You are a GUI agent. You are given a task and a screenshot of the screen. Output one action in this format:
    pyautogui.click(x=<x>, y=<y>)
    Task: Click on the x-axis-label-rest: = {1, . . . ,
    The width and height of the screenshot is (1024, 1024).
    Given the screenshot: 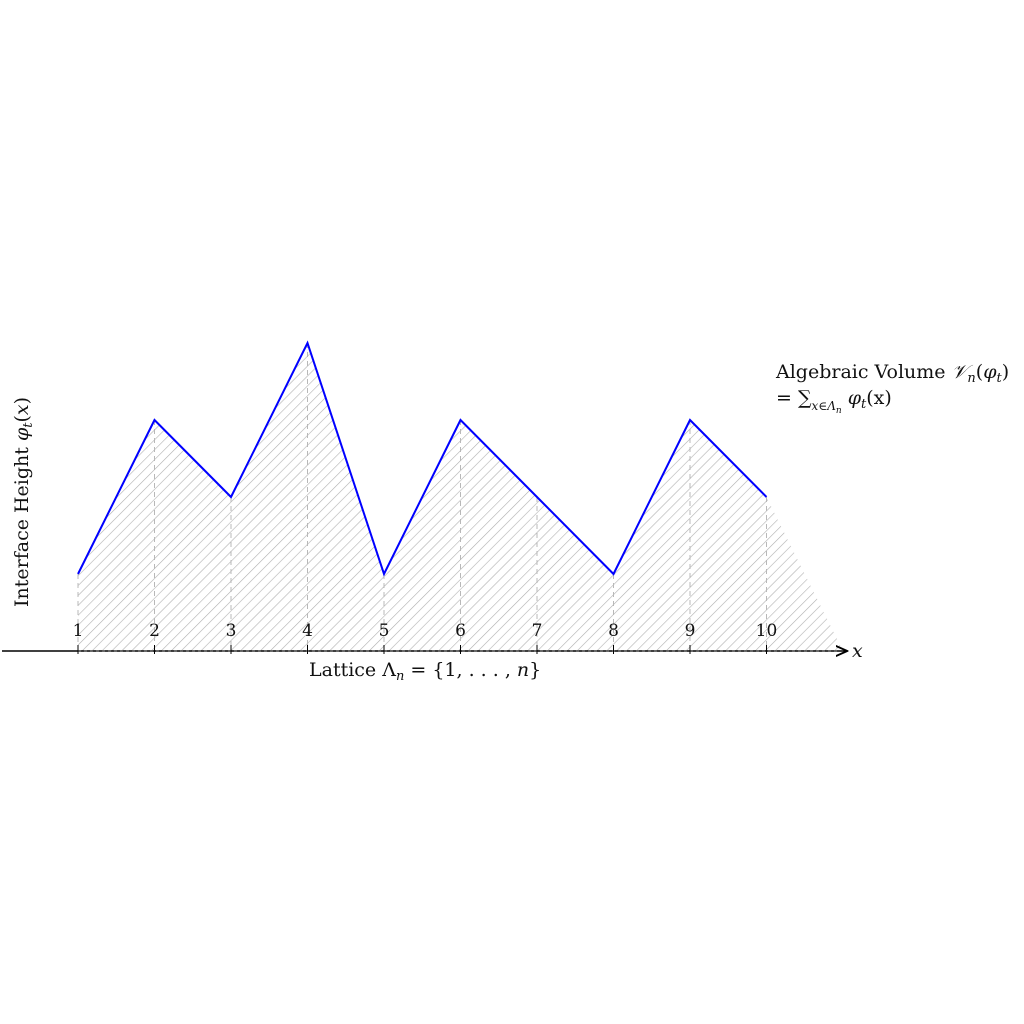 What is the action you would take?
    pyautogui.click(x=460, y=670)
    